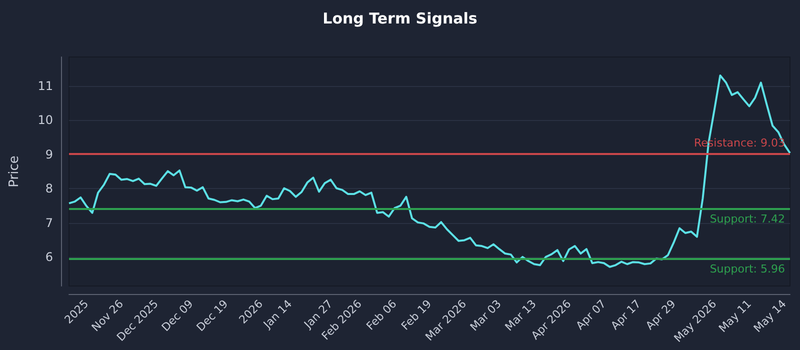  I want to click on y-tick-label: 10, so click(45, 120).